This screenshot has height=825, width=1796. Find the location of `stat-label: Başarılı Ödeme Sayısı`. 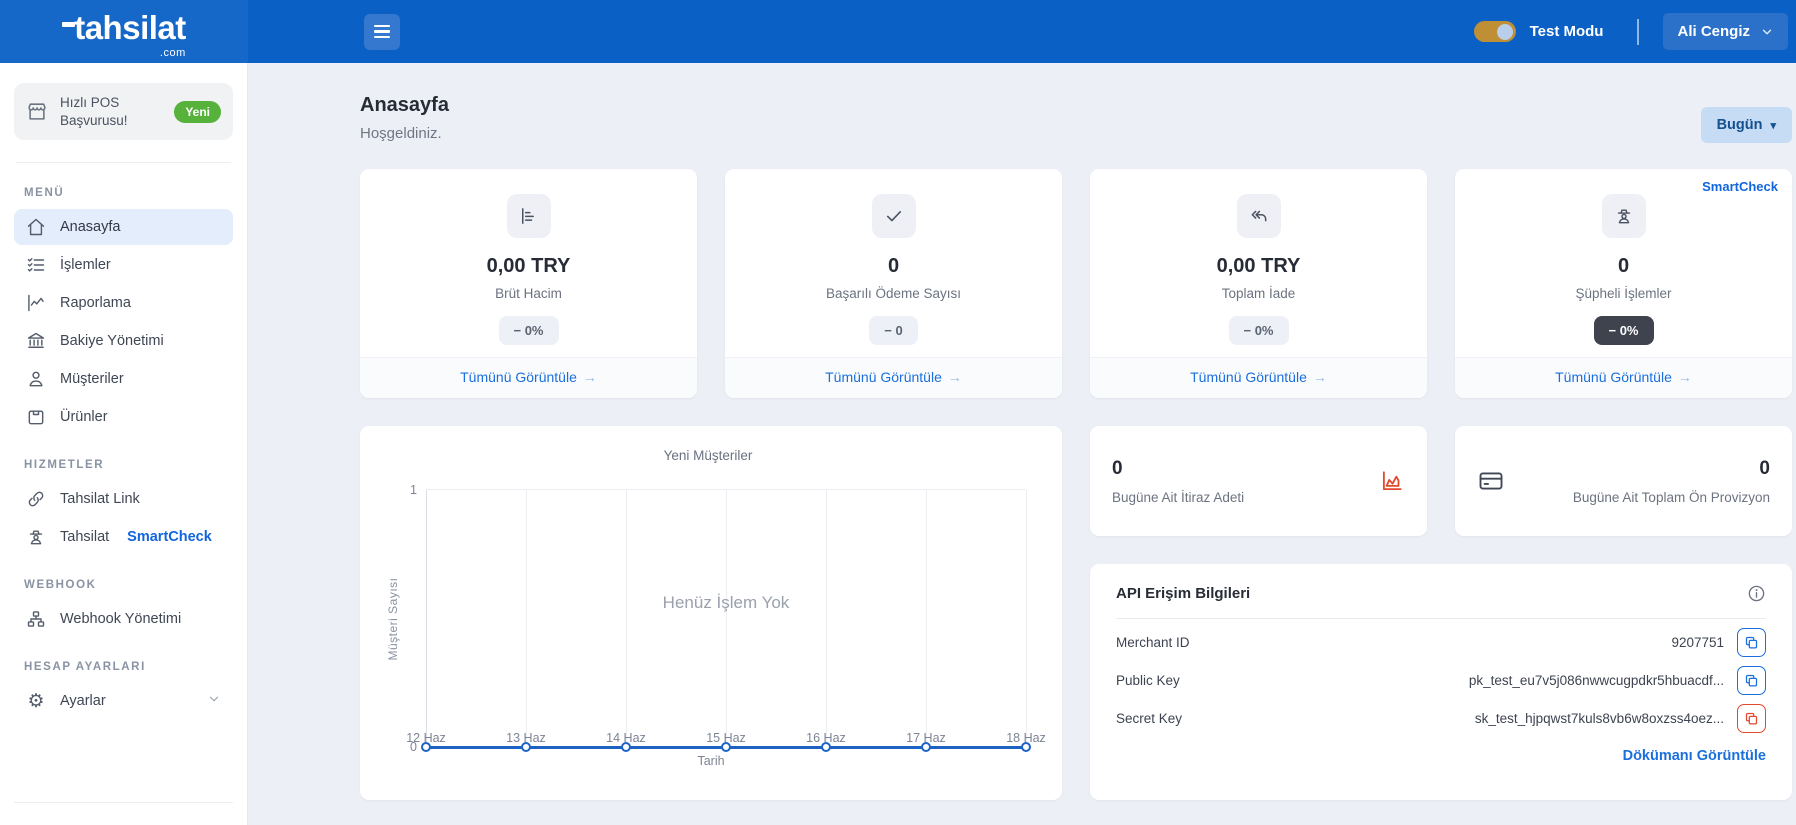

stat-label: Başarılı Ödeme Sayısı is located at coordinates (893, 293).